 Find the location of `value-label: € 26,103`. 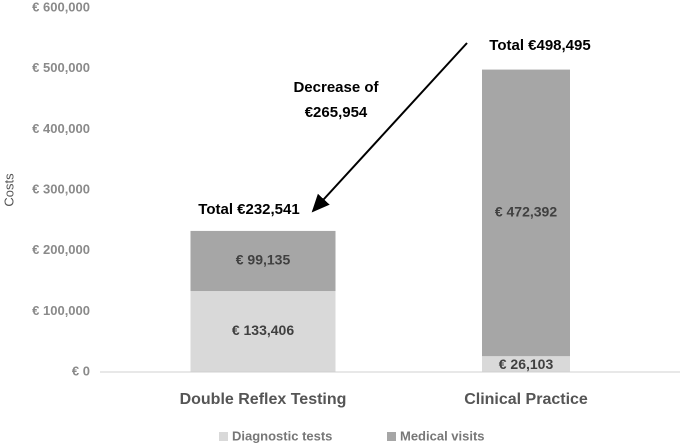

value-label: € 26,103 is located at coordinates (526, 364).